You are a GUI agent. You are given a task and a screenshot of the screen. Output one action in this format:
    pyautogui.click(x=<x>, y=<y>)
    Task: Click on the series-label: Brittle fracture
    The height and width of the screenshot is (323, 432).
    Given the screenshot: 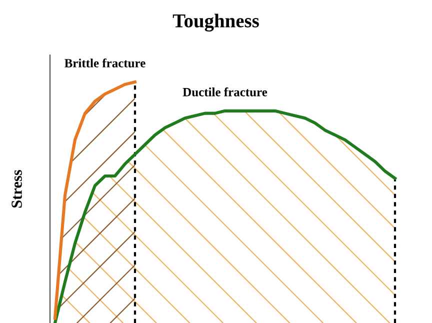 What is the action you would take?
    pyautogui.click(x=105, y=63)
    